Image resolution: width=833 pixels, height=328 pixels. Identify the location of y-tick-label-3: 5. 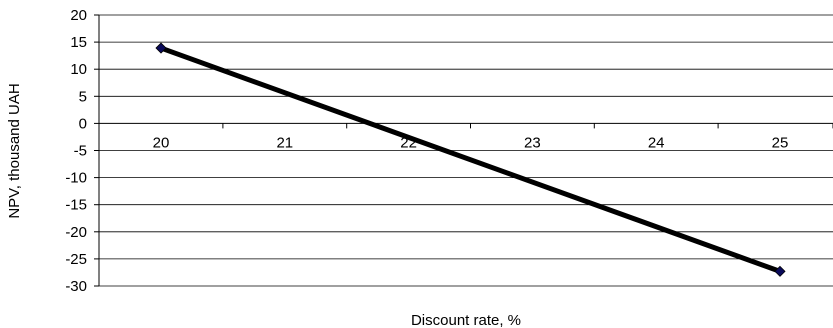
(83, 96).